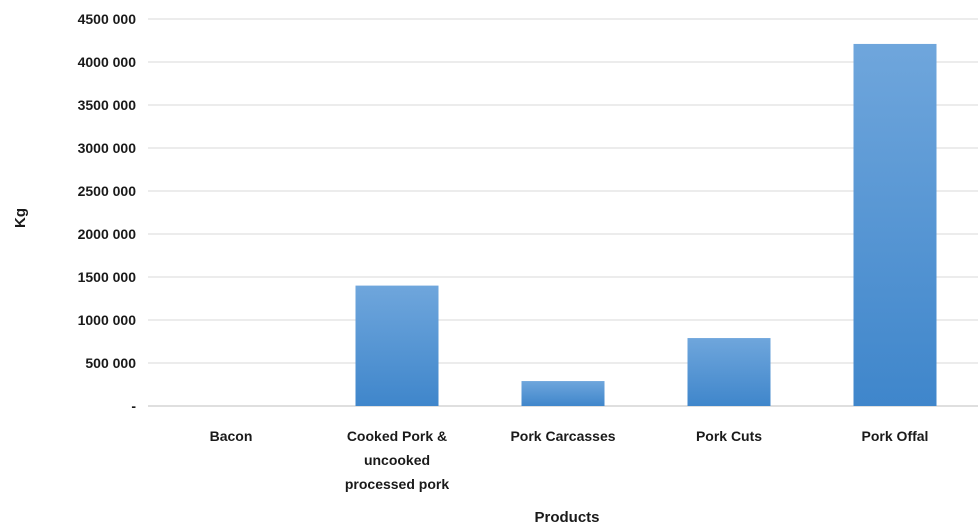 The image size is (978, 529). I want to click on y-tick-label: 2000 000, so click(107, 234).